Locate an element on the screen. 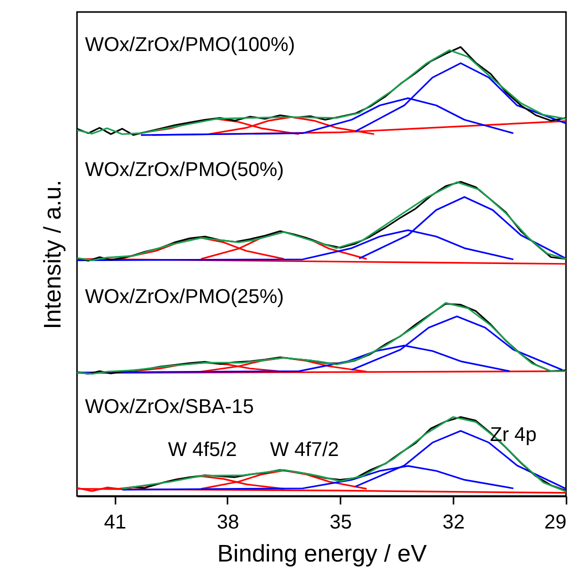  annotation: W 4f7/2 is located at coordinates (304, 450).